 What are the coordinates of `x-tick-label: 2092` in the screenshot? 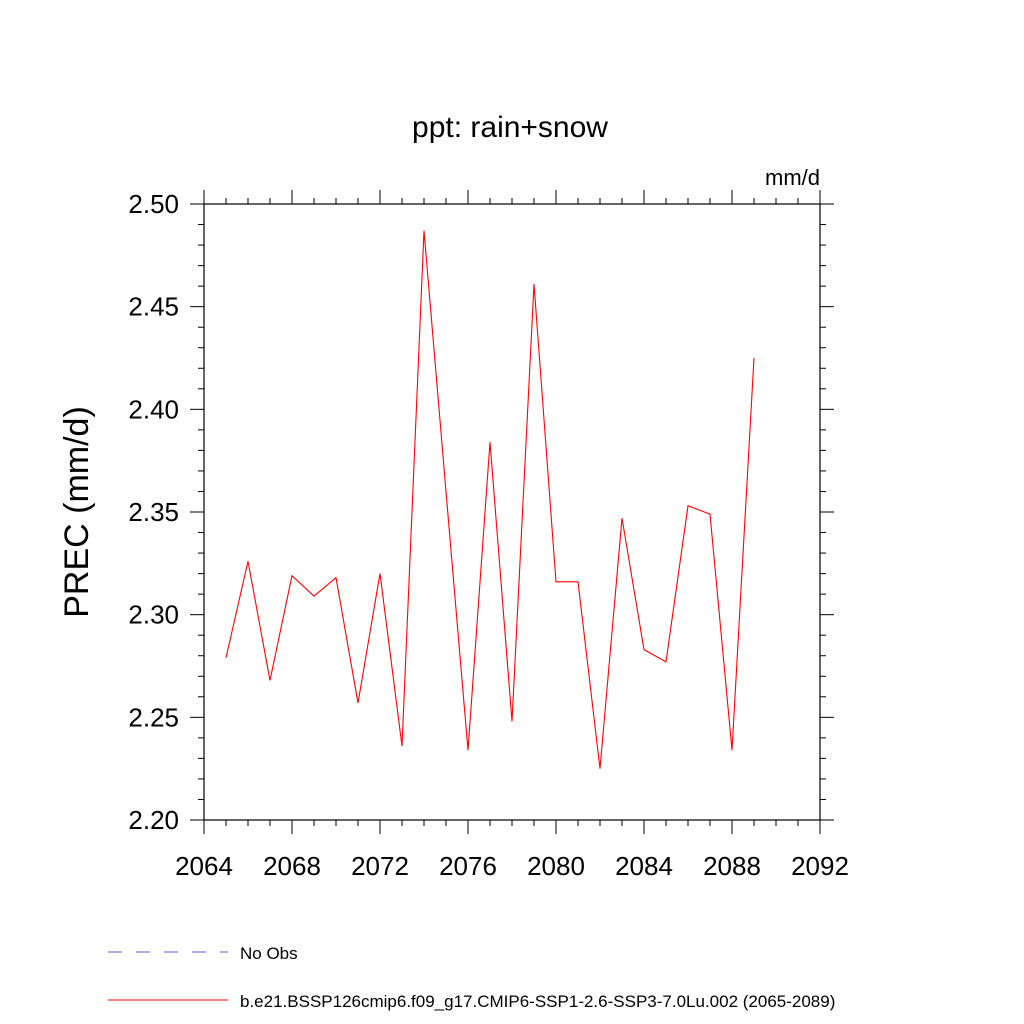 It's located at (820, 866).